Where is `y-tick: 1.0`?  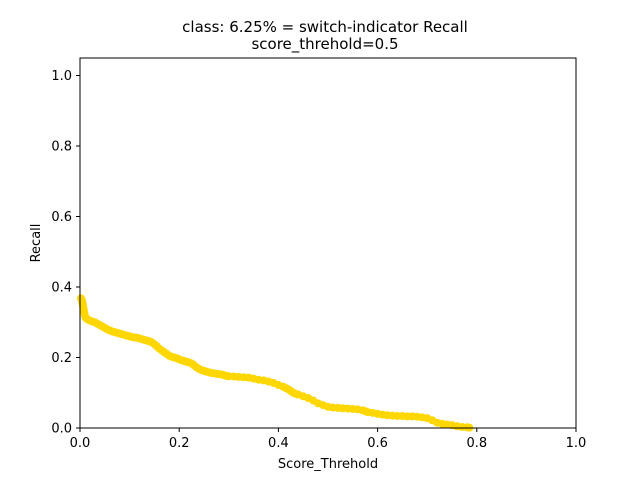 y-tick: 1.0 is located at coordinates (65, 76).